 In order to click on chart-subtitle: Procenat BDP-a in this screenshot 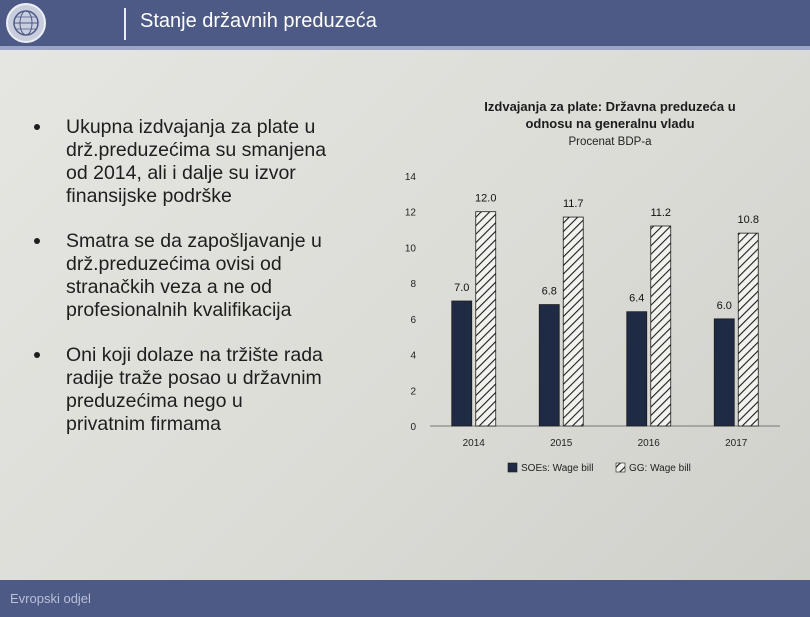, I will do `click(610, 142)`.